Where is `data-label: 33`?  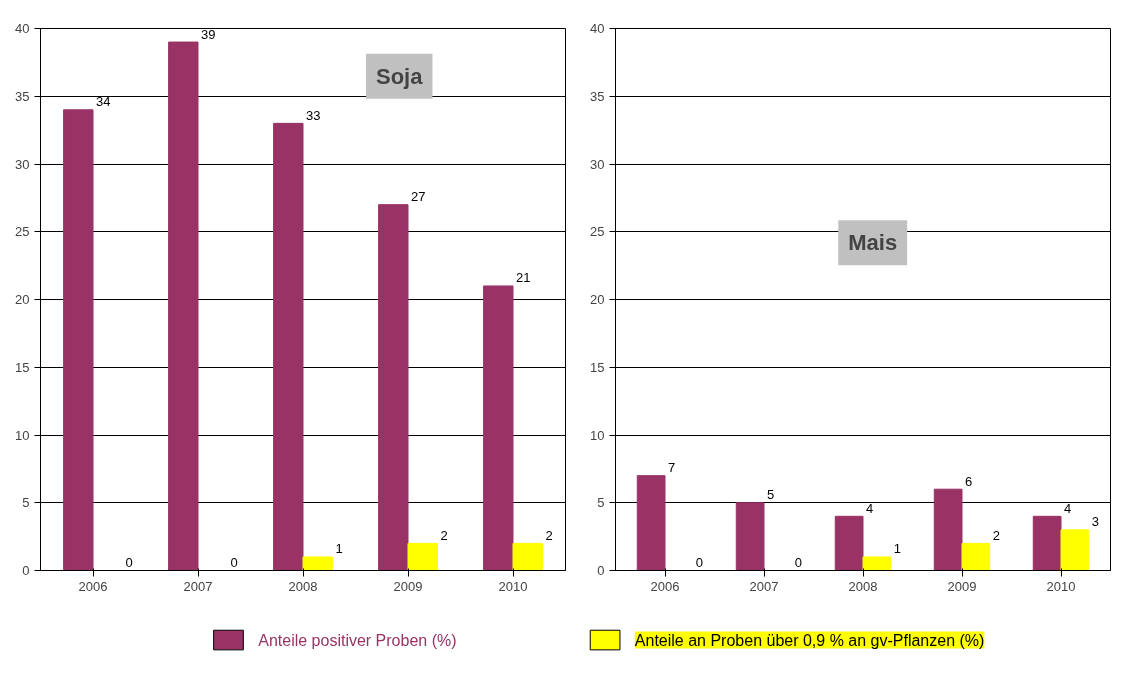
data-label: 33 is located at coordinates (313, 115).